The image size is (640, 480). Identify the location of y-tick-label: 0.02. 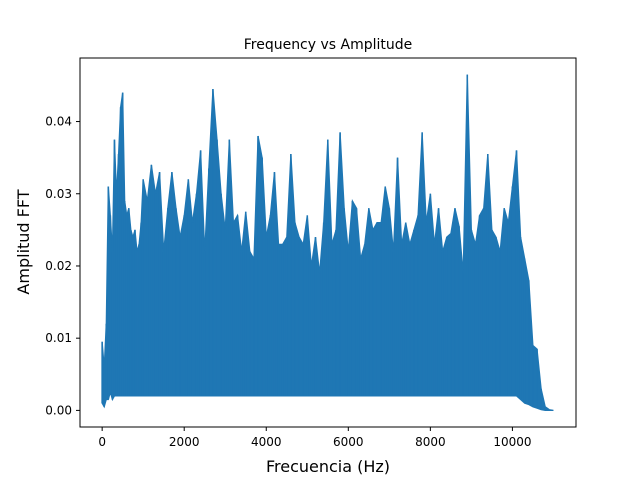
(58, 266).